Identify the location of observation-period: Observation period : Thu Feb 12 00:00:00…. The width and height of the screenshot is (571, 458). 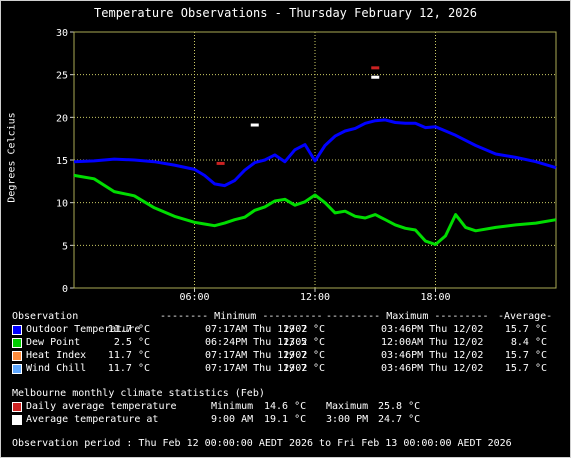
(262, 443).